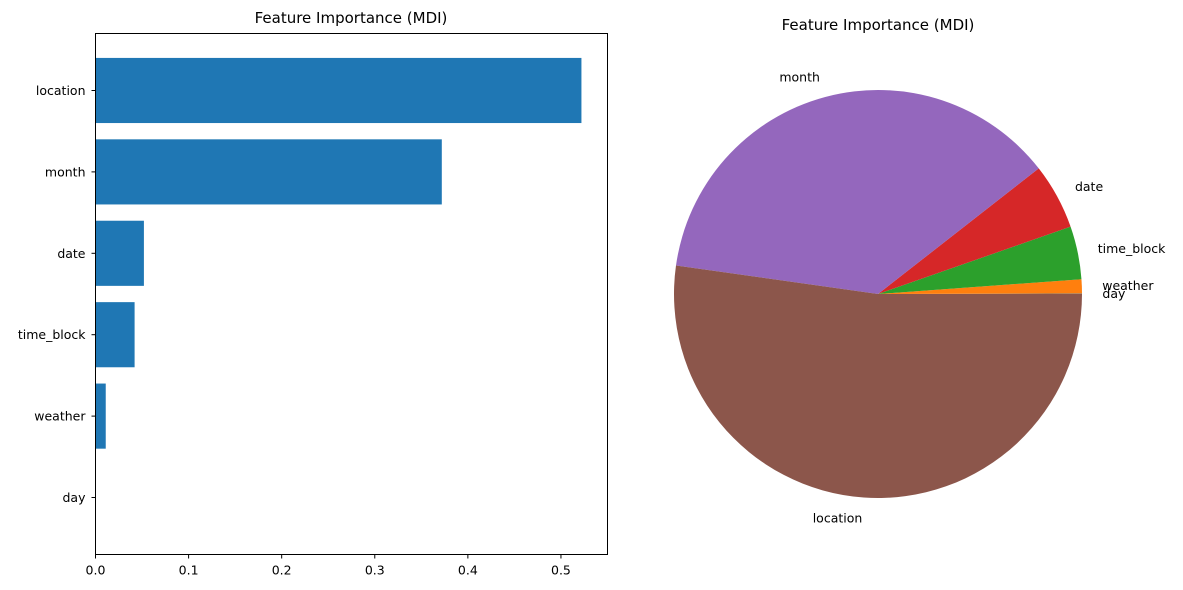 The width and height of the screenshot is (1183, 590). What do you see at coordinates (351, 18) in the screenshot?
I see `bar-chart-title: Feature Importance (MDI)` at bounding box center [351, 18].